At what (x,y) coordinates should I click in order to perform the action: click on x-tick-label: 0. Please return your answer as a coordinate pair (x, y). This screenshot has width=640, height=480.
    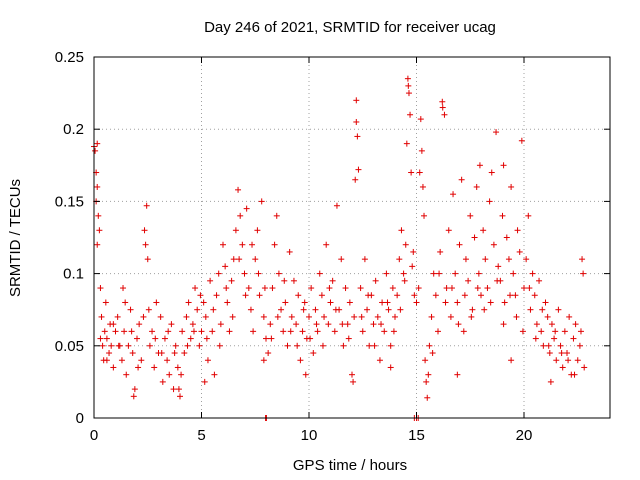
    Looking at the image, I should click on (94, 435).